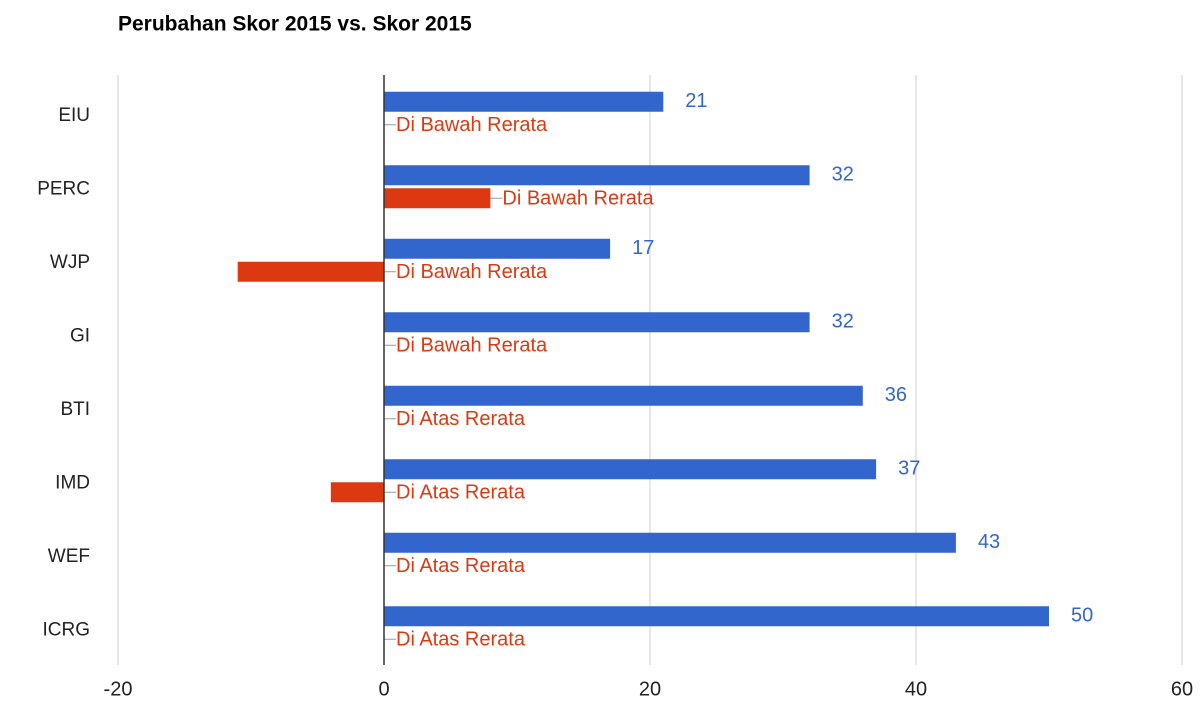  Describe the element at coordinates (896, 395) in the screenshot. I see `data-label: 36` at that location.